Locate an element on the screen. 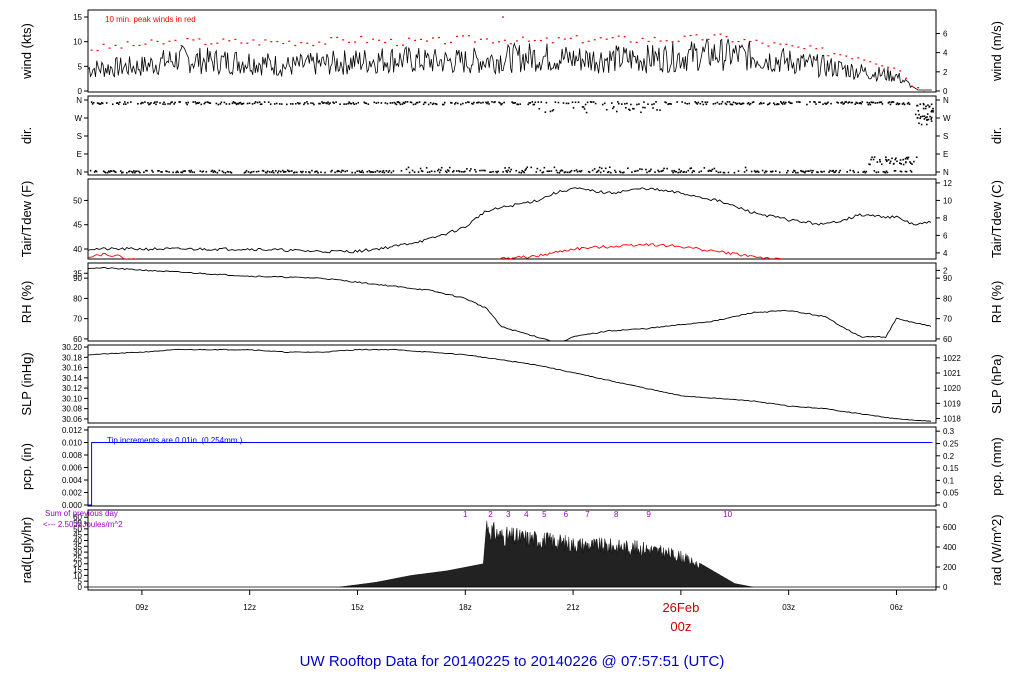 The image size is (1024, 700). temp-ytick-label-right: 2 is located at coordinates (945, 270).